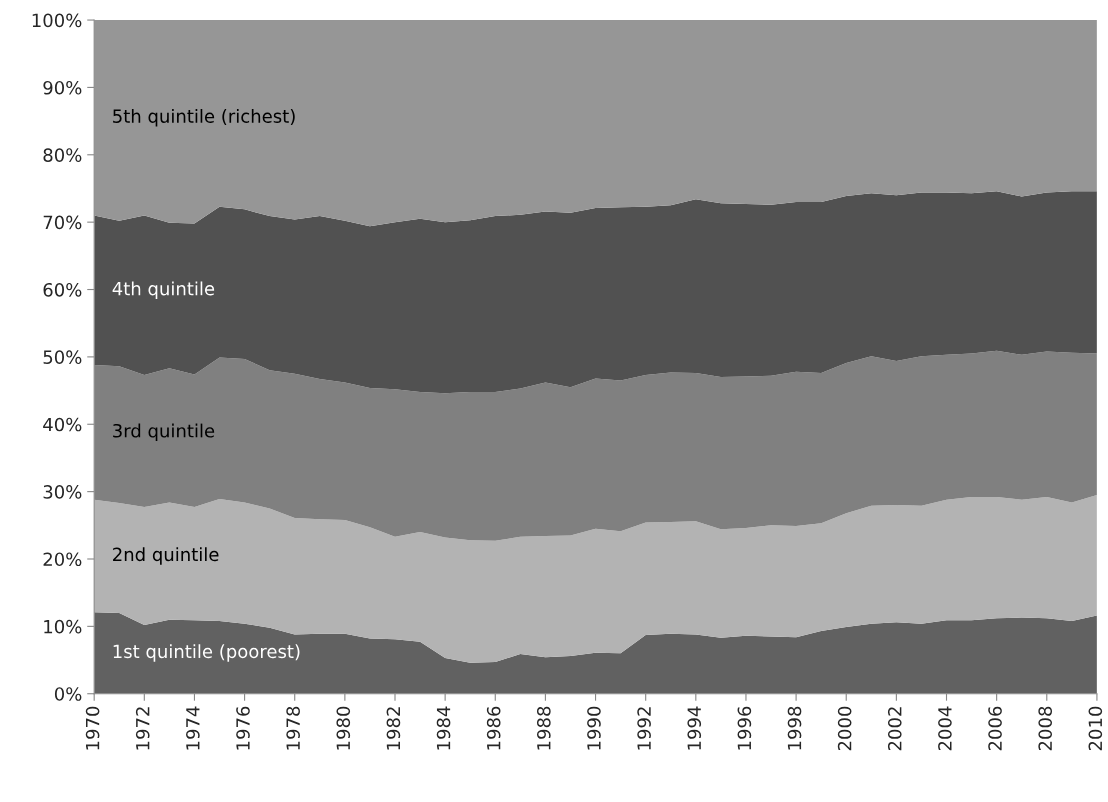 The image size is (1108, 802). What do you see at coordinates (343, 728) in the screenshot?
I see `x-tick-label: 1980` at bounding box center [343, 728].